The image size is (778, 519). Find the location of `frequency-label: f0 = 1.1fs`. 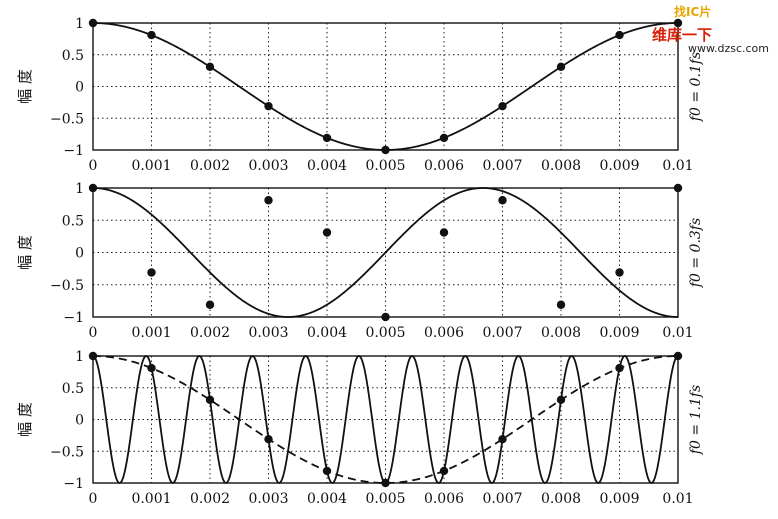

frequency-label: f0 = 1.1fs is located at coordinates (696, 420).